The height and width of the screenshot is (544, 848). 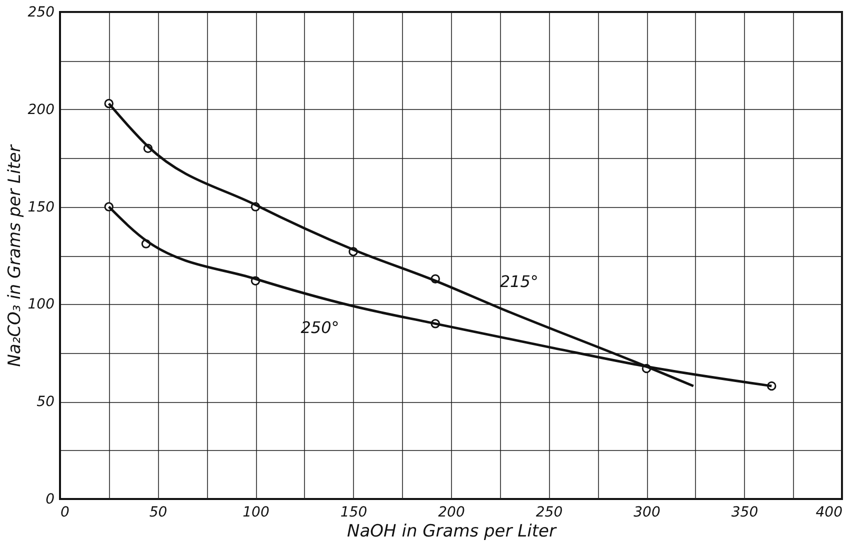 What do you see at coordinates (744, 512) in the screenshot?
I see `x-tick-label: 350` at bounding box center [744, 512].